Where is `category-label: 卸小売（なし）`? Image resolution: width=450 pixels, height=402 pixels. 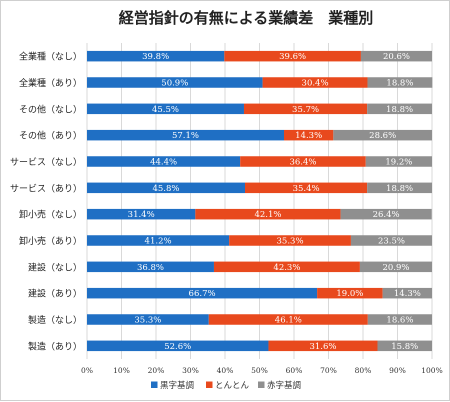
category-label: 卸小売（なし） is located at coordinates (50, 215).